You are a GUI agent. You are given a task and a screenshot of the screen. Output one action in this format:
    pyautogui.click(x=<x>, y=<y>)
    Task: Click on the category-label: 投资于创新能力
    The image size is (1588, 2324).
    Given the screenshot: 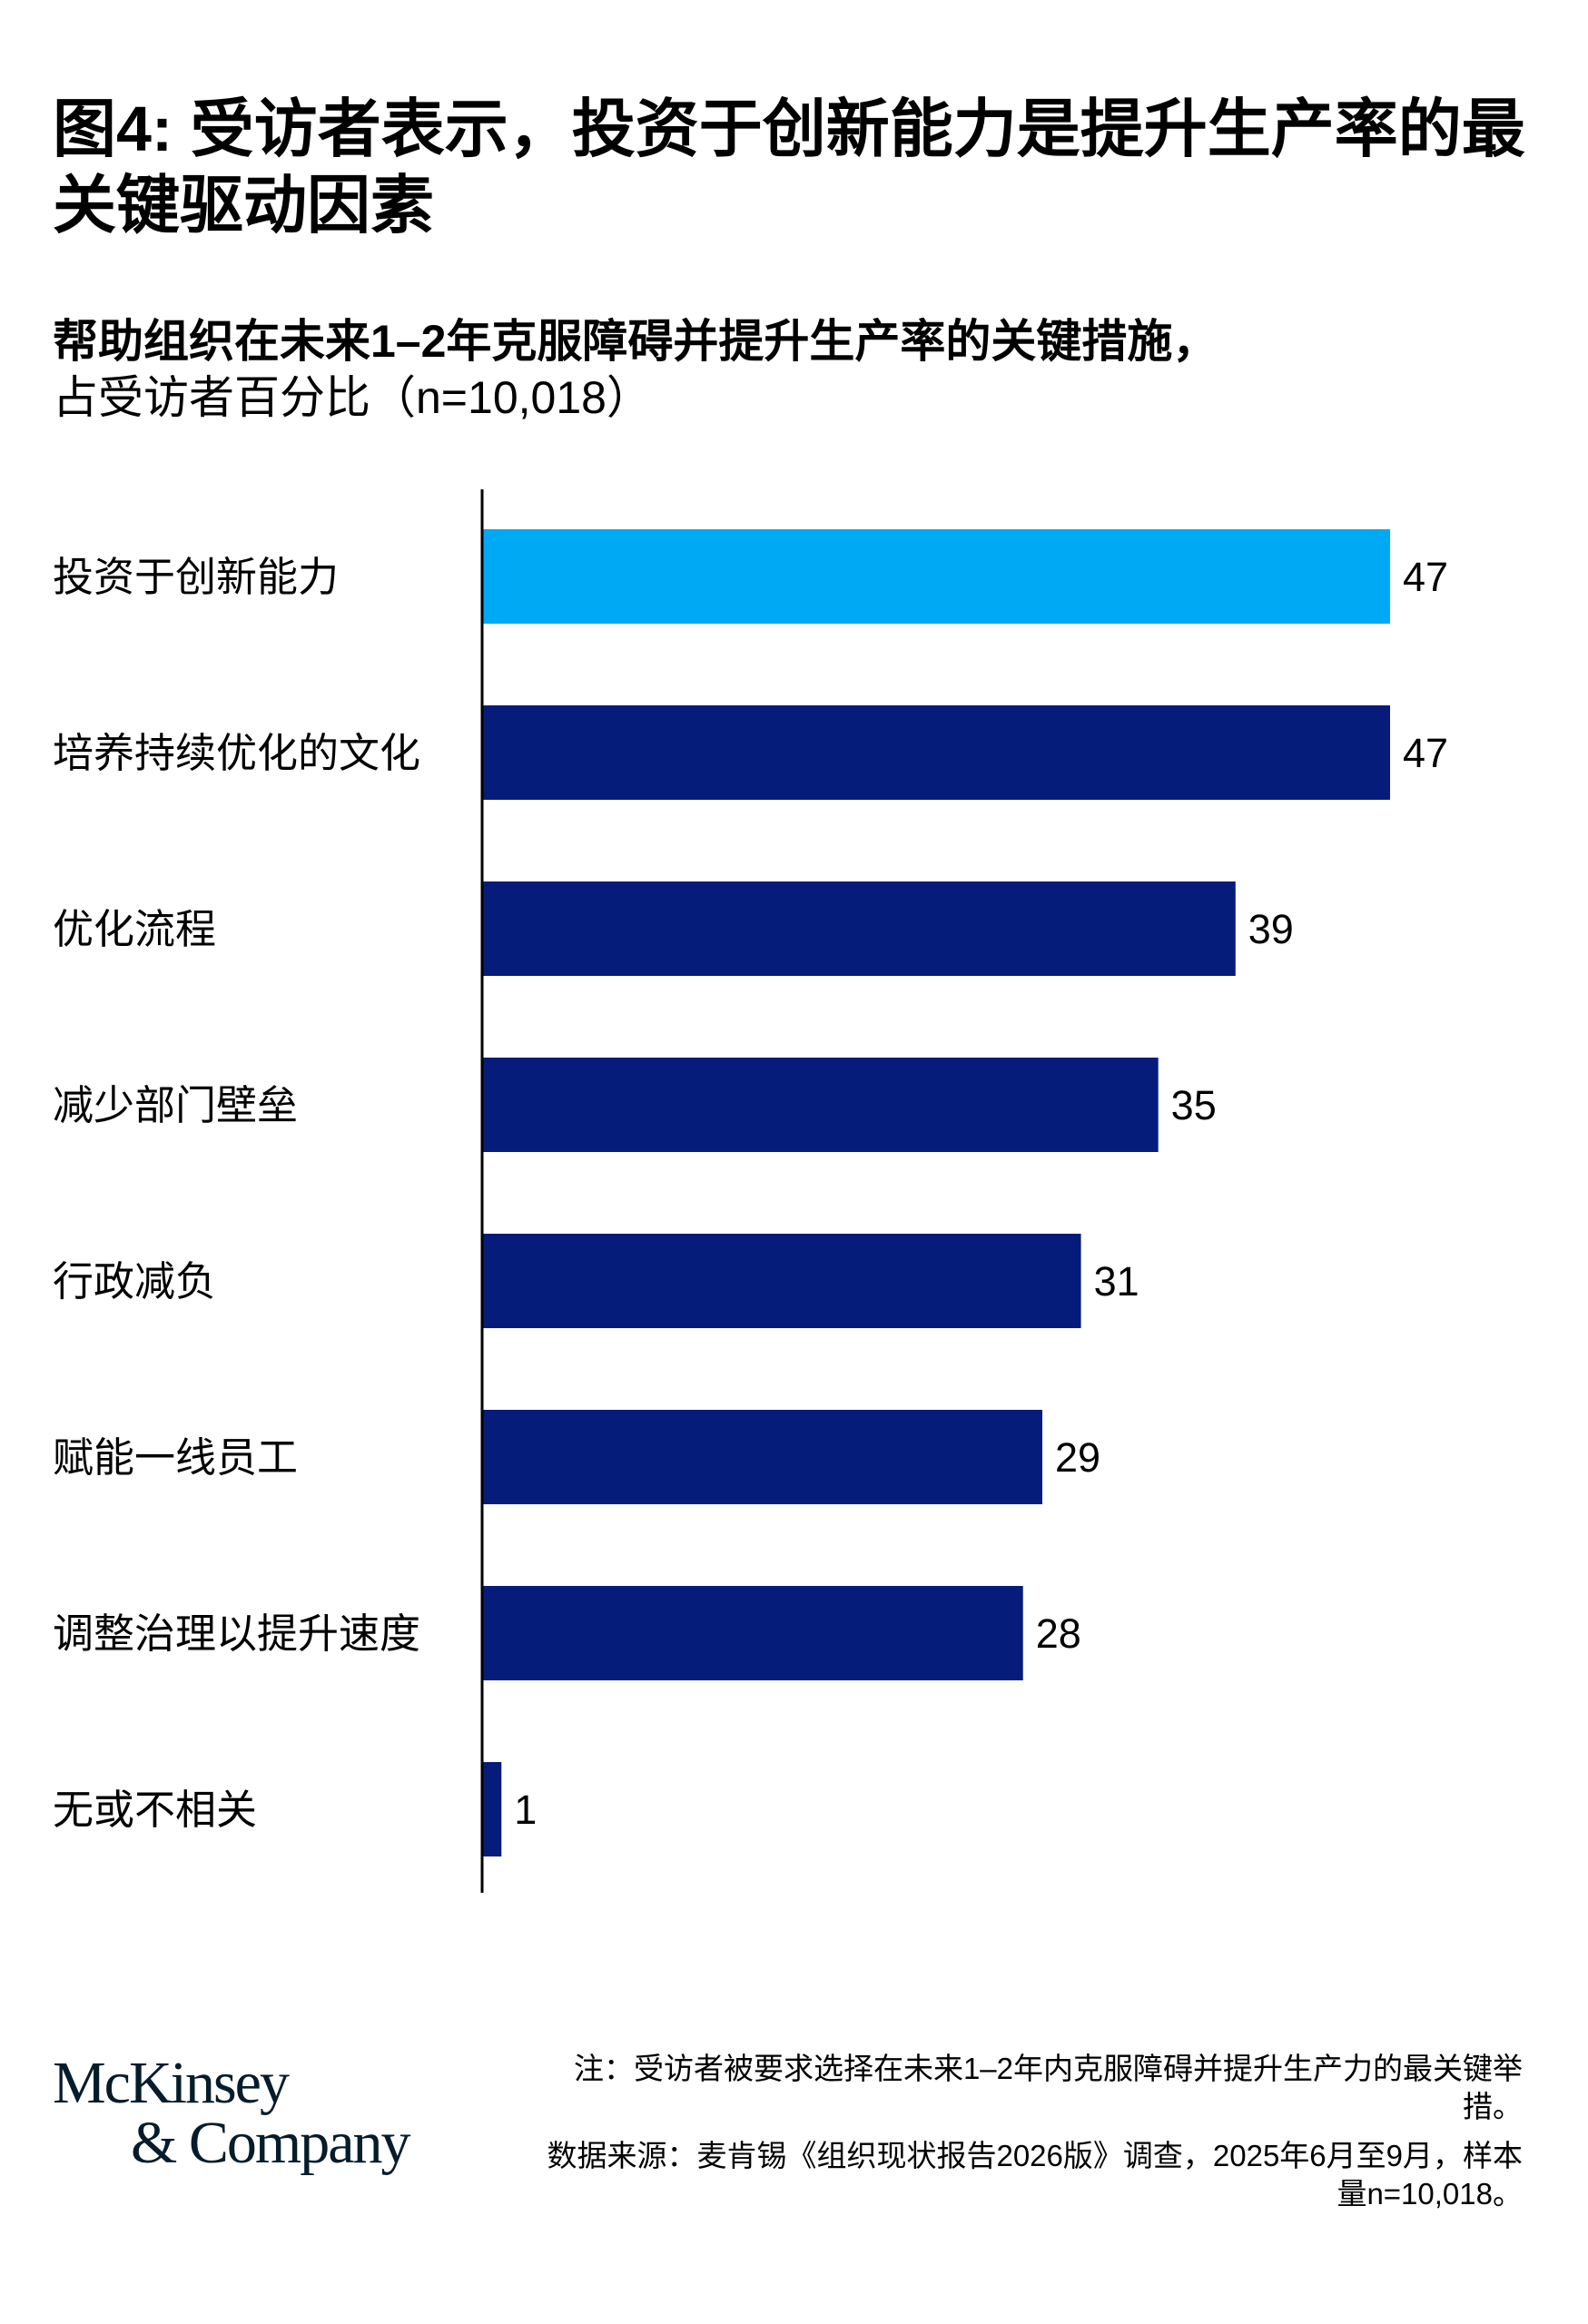 What is the action you would take?
    pyautogui.click(x=196, y=577)
    